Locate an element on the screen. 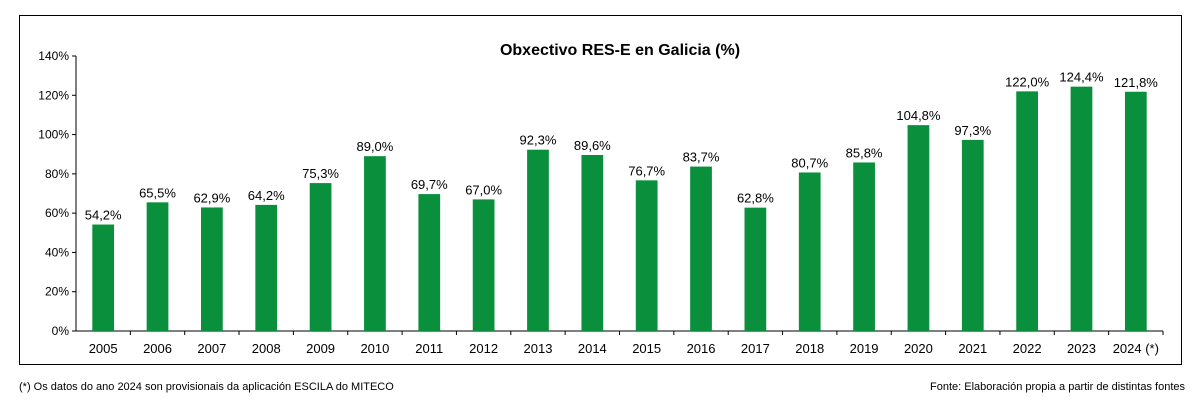 The width and height of the screenshot is (1199, 409). x-tick-label: 2022 is located at coordinates (1027, 348).